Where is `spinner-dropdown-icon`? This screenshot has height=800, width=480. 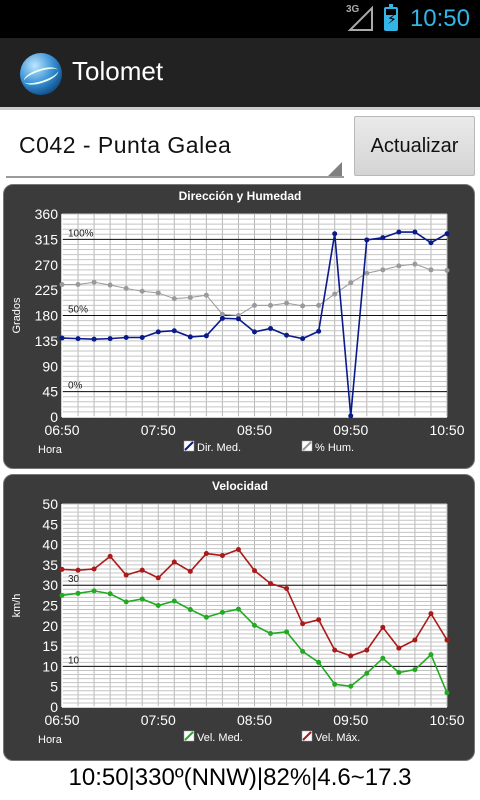
spinner-dropdown-icon is located at coordinates (335, 169).